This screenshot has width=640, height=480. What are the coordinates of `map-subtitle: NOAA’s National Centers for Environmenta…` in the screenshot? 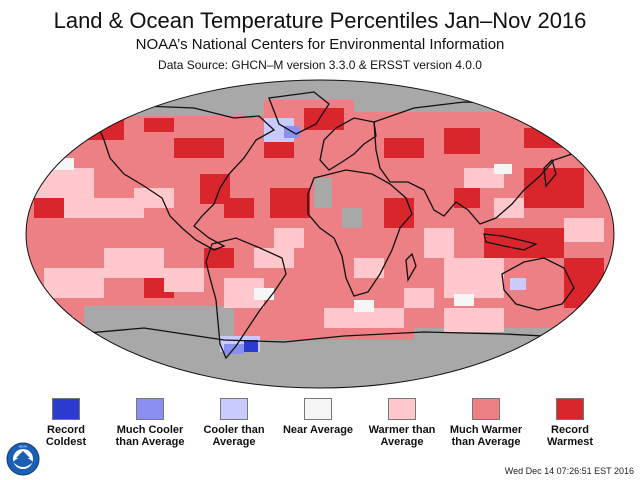 It's located at (320, 44).